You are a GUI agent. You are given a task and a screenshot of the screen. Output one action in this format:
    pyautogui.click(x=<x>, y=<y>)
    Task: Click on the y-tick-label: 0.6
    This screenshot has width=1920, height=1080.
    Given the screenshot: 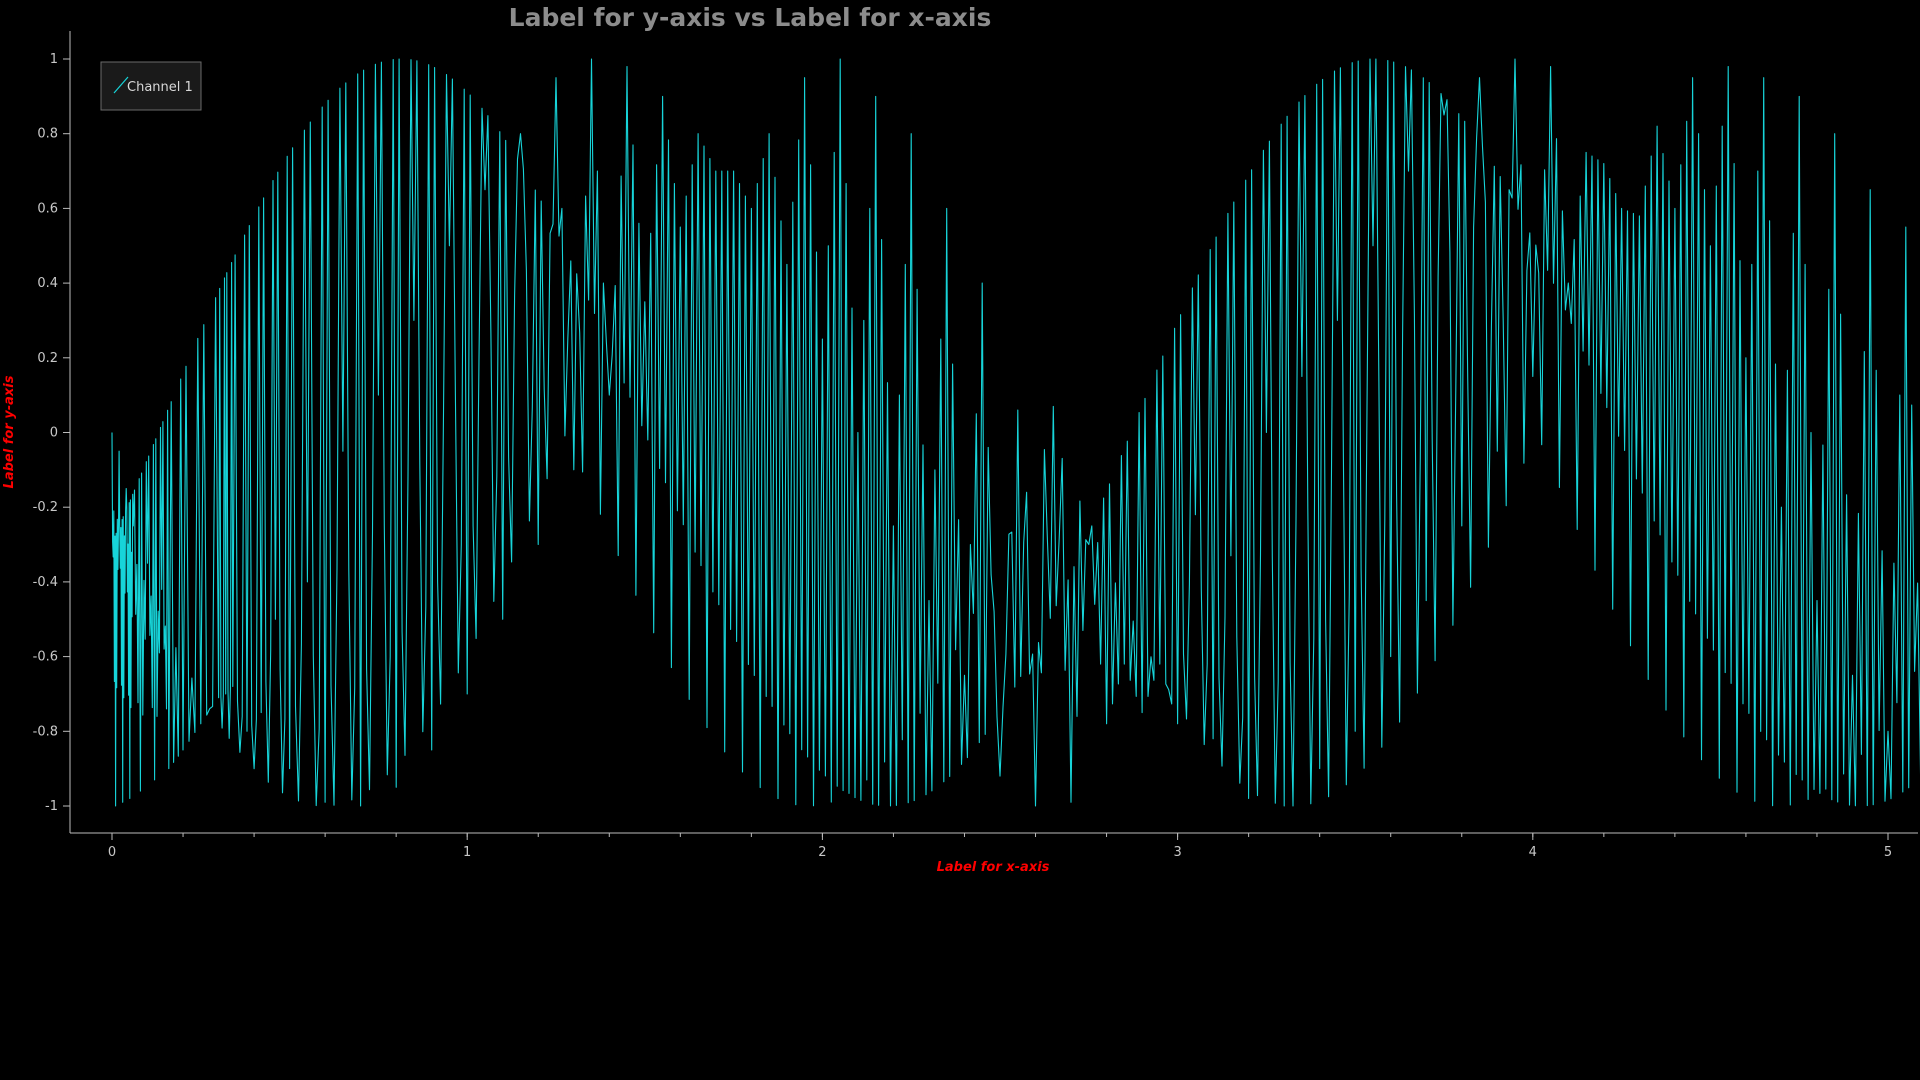 What is the action you would take?
    pyautogui.click(x=47, y=208)
    